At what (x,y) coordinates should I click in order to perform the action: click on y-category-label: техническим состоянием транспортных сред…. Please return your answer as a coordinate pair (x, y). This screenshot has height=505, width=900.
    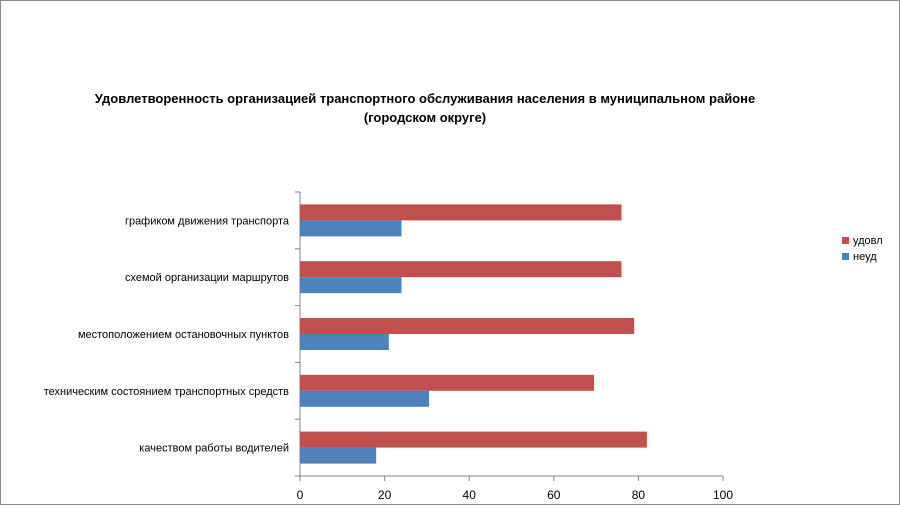
    Looking at the image, I should click on (166, 392).